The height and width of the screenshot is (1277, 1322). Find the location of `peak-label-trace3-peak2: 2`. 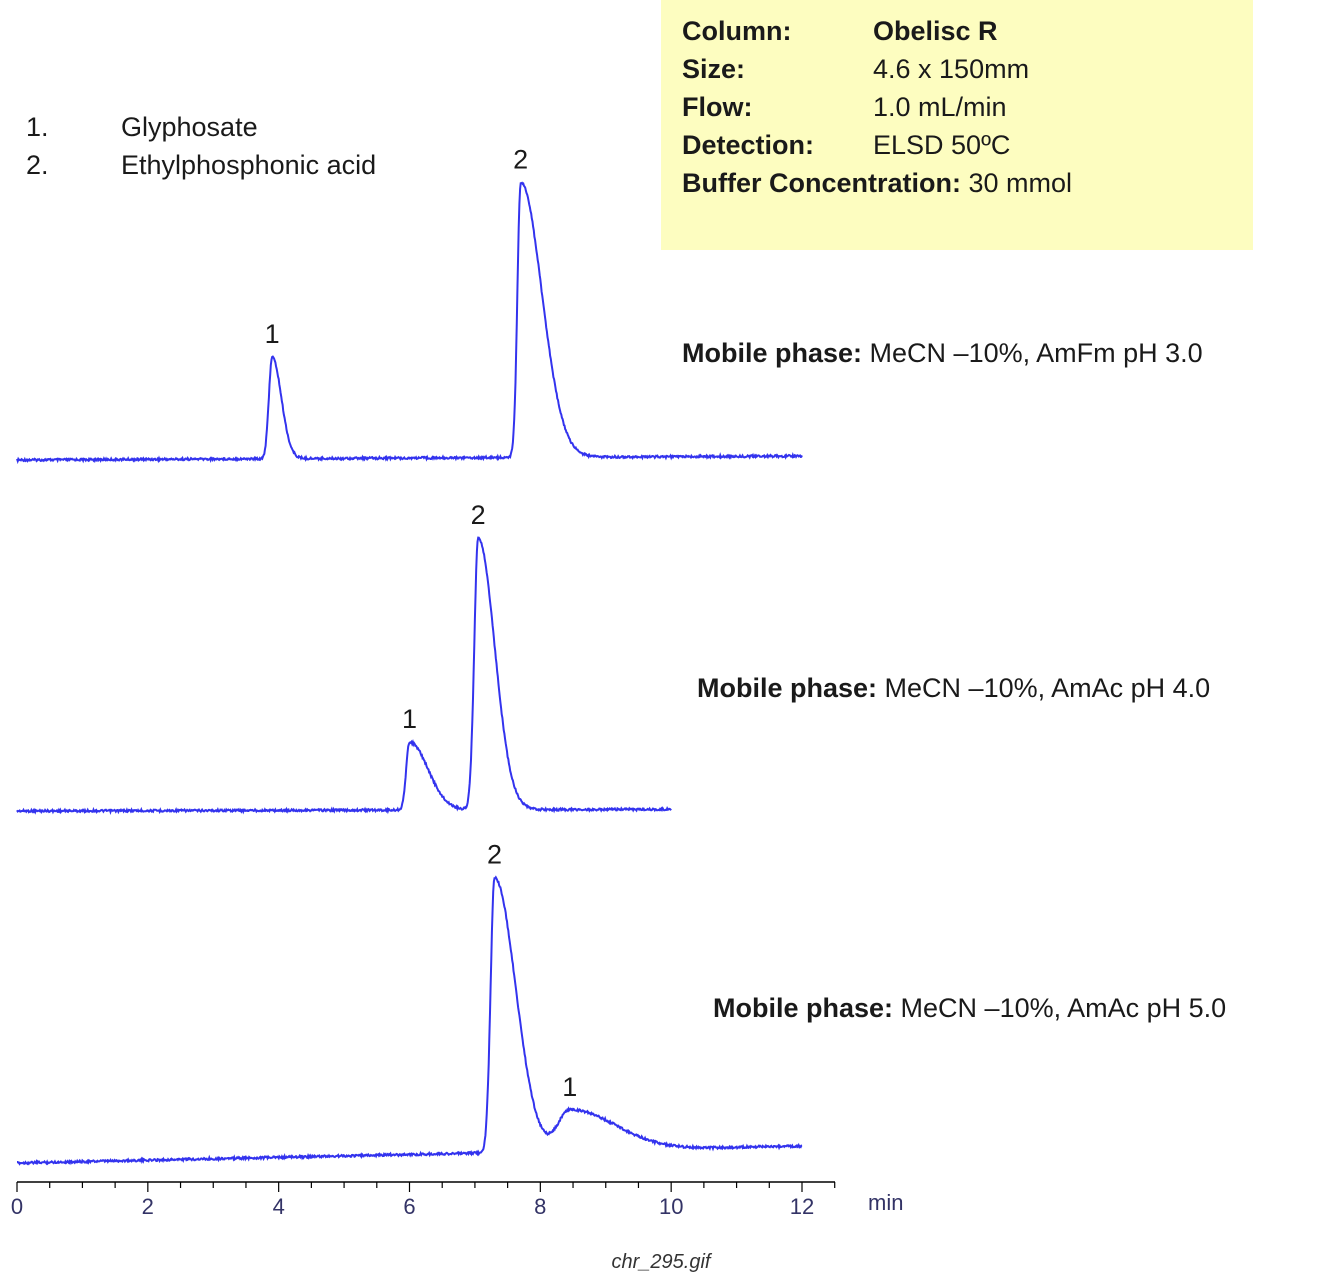

peak-label-trace3-peak2: 2 is located at coordinates (494, 855).